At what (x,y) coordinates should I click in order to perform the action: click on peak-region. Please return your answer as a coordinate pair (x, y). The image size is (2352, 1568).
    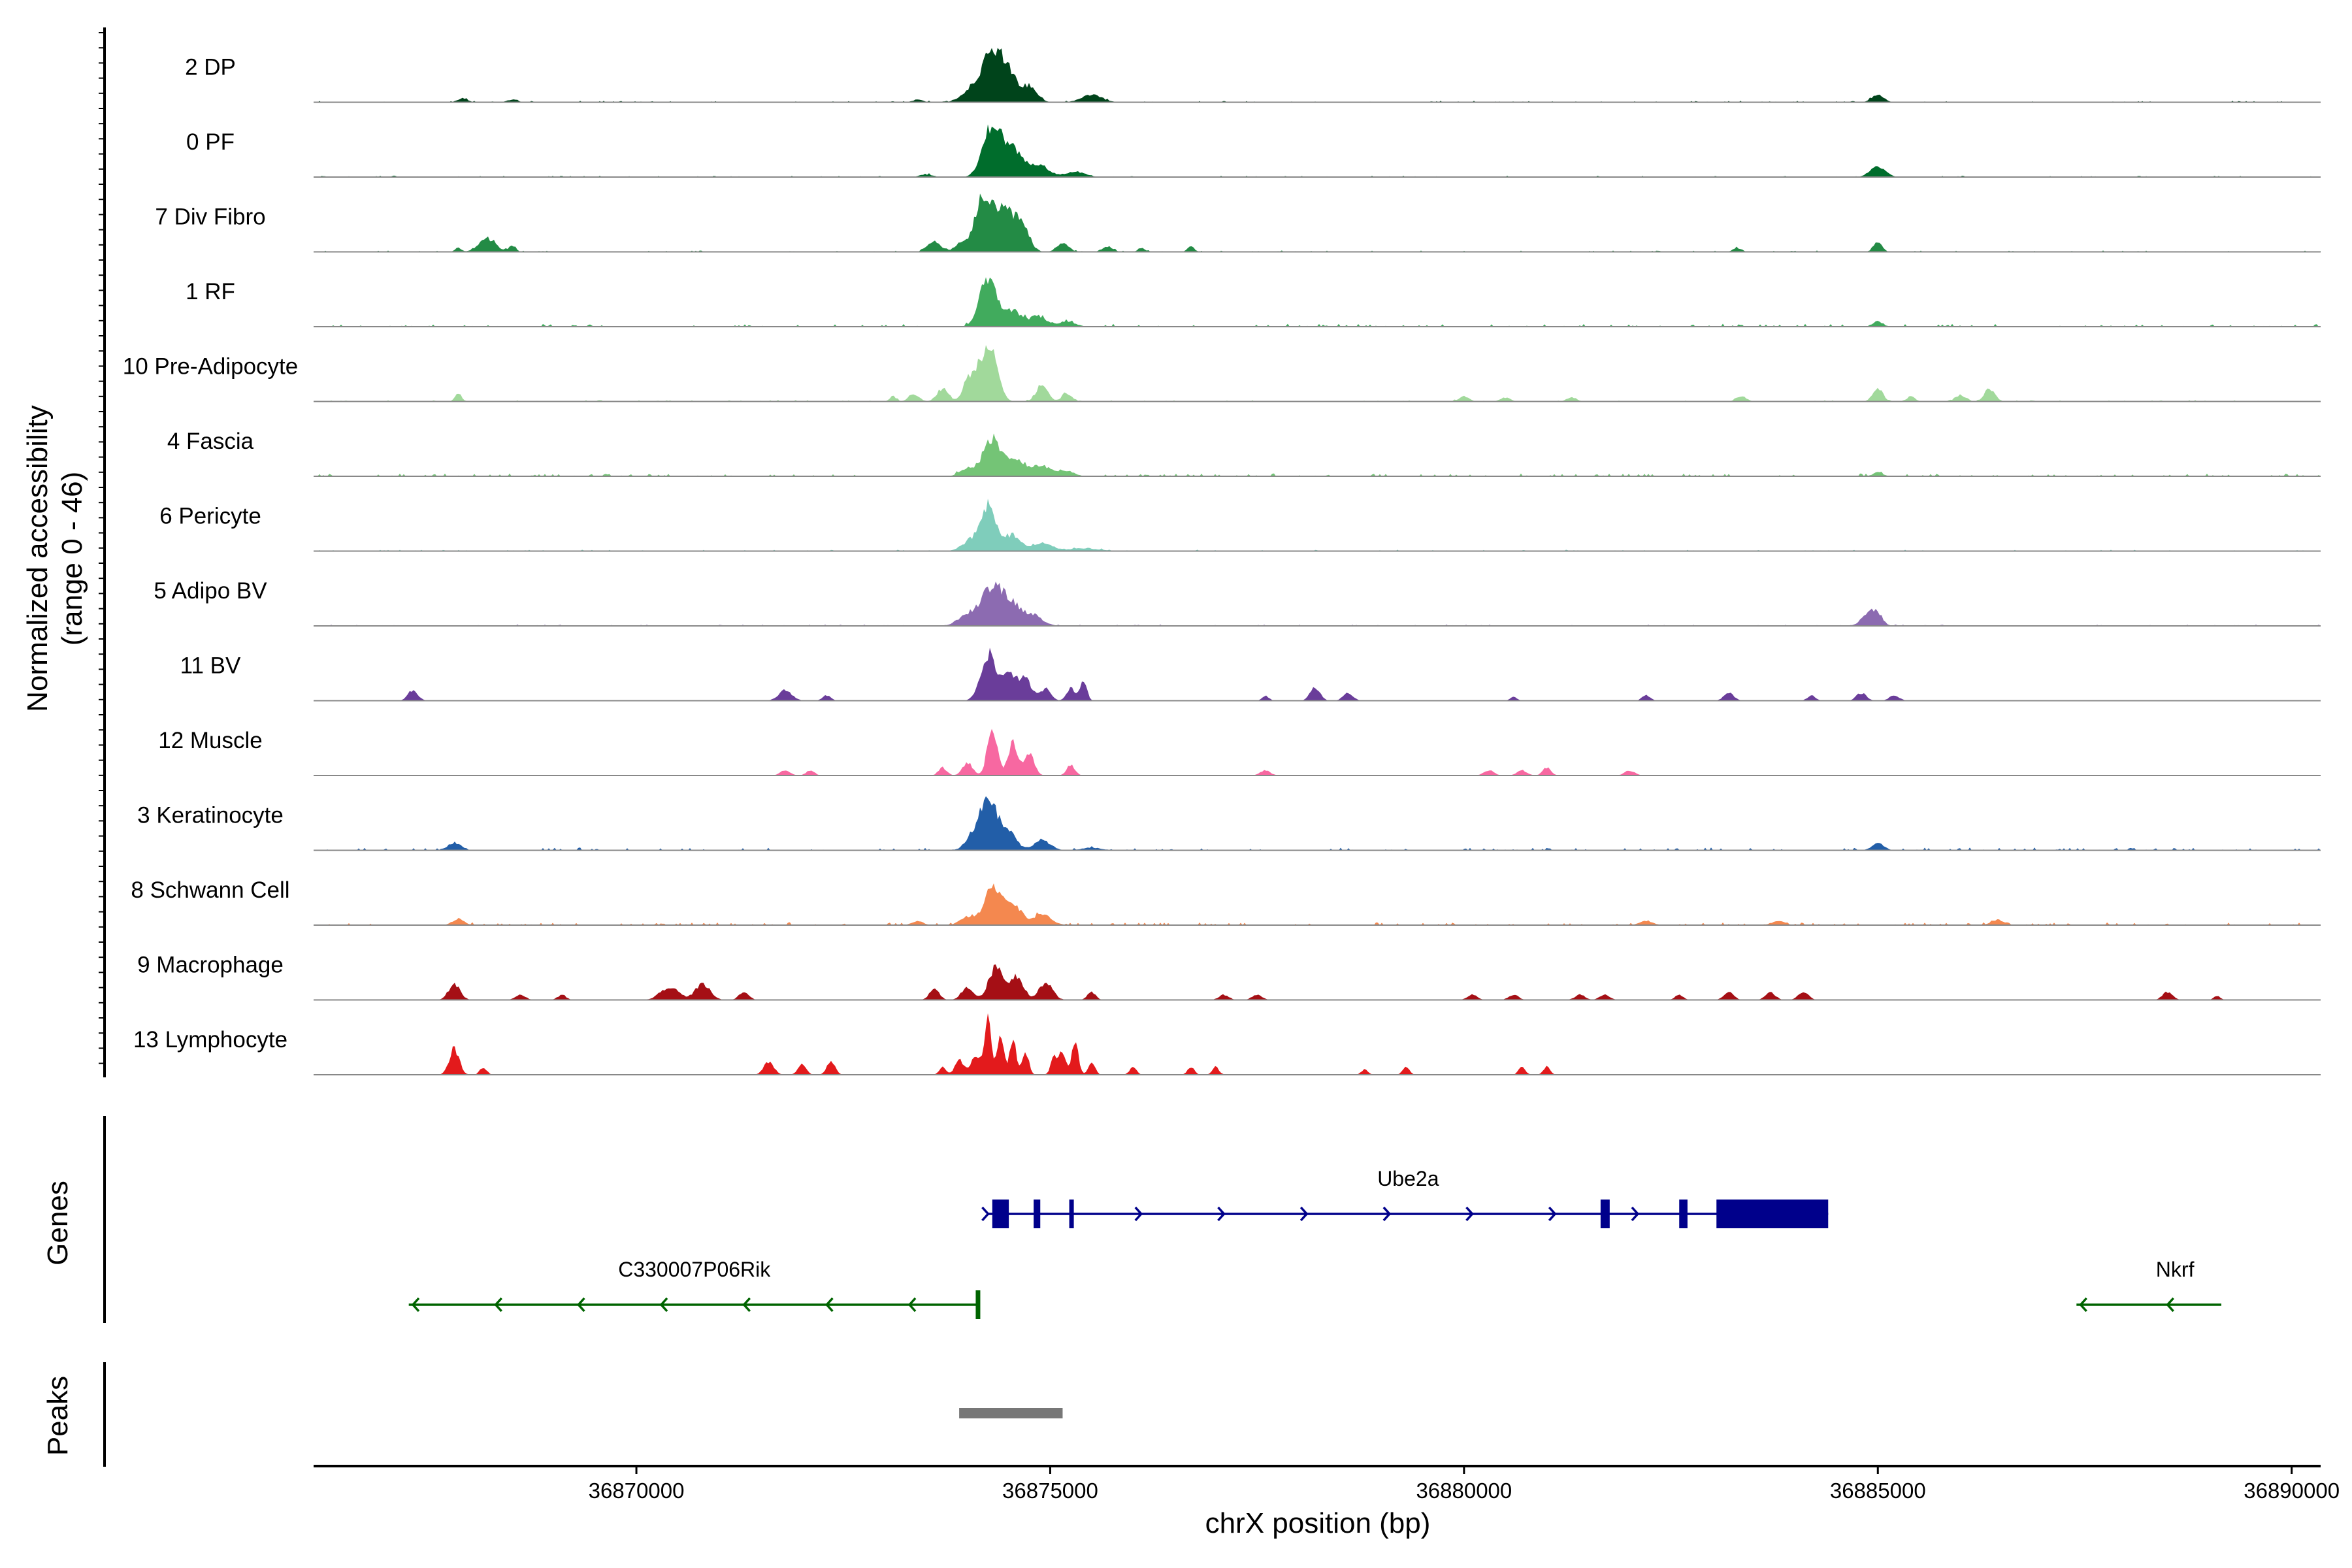
    Looking at the image, I should click on (1011, 1413).